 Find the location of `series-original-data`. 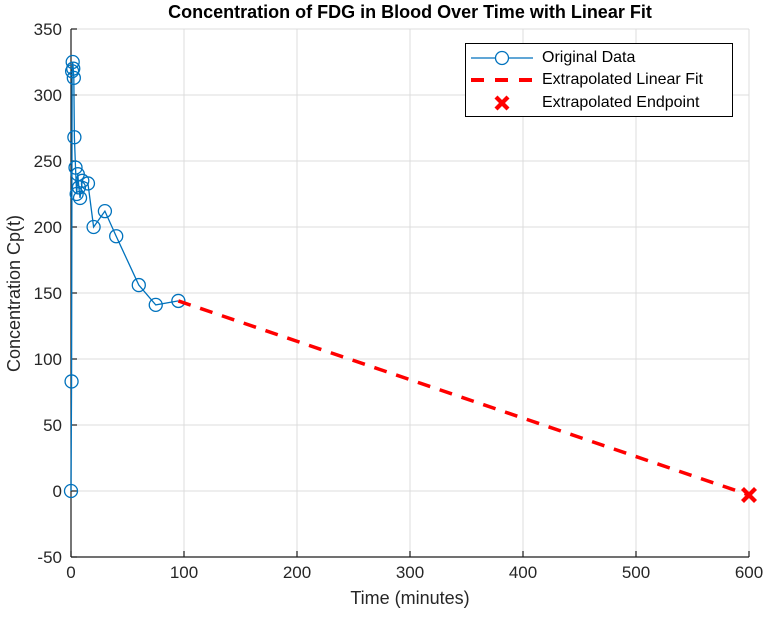

series-original-data is located at coordinates (124, 276).